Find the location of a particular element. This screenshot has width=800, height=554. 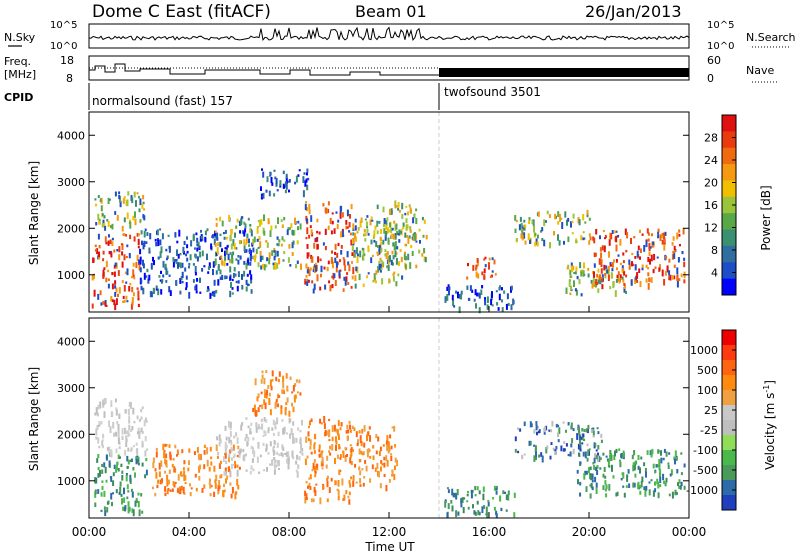

velocity-cbar-label-4: -25 is located at coordinates (709, 430).